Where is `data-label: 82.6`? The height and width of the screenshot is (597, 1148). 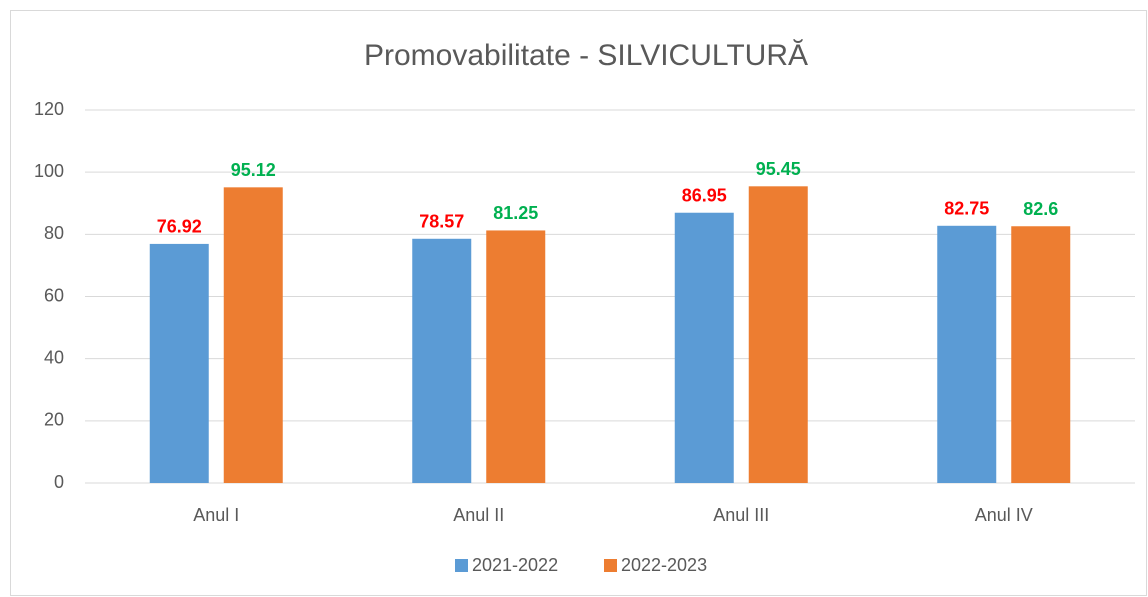 data-label: 82.6 is located at coordinates (1040, 209).